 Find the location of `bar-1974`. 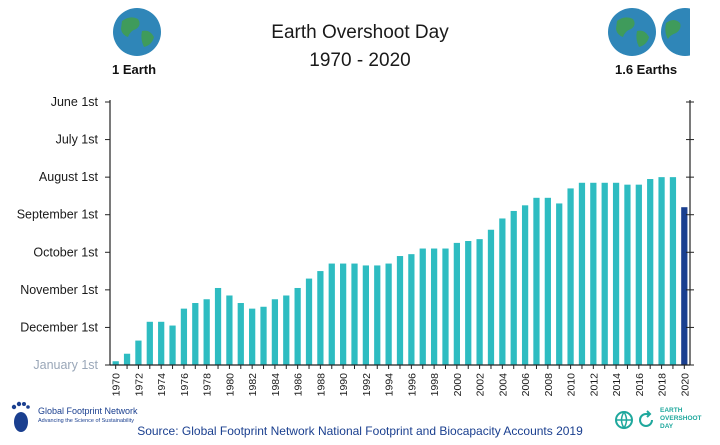

bar-1974 is located at coordinates (161, 343).